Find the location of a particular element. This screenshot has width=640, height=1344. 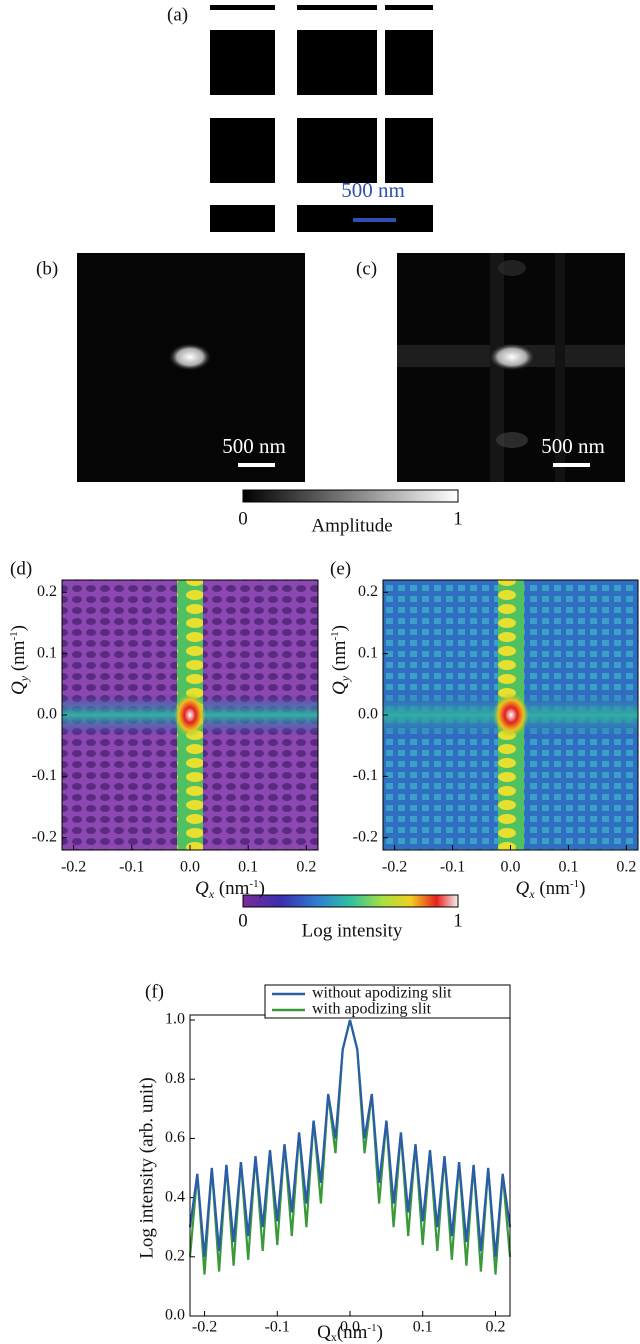

axis-label: Log intensity (arb. unit) is located at coordinates (146, 1168).